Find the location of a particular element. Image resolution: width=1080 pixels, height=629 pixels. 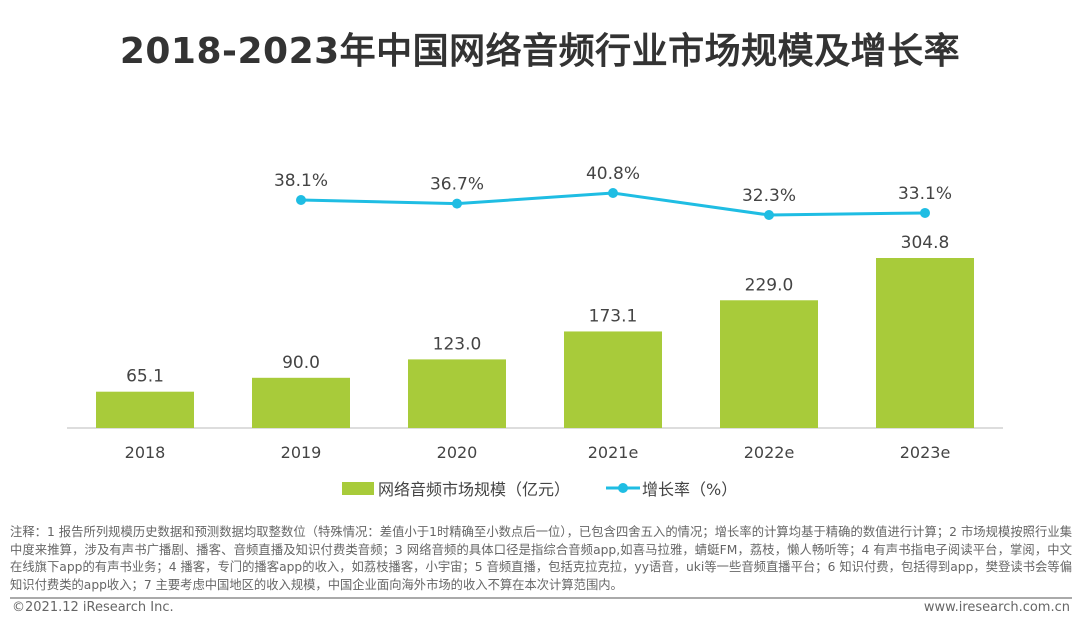

growth-point-2023e is located at coordinates (925, 212).